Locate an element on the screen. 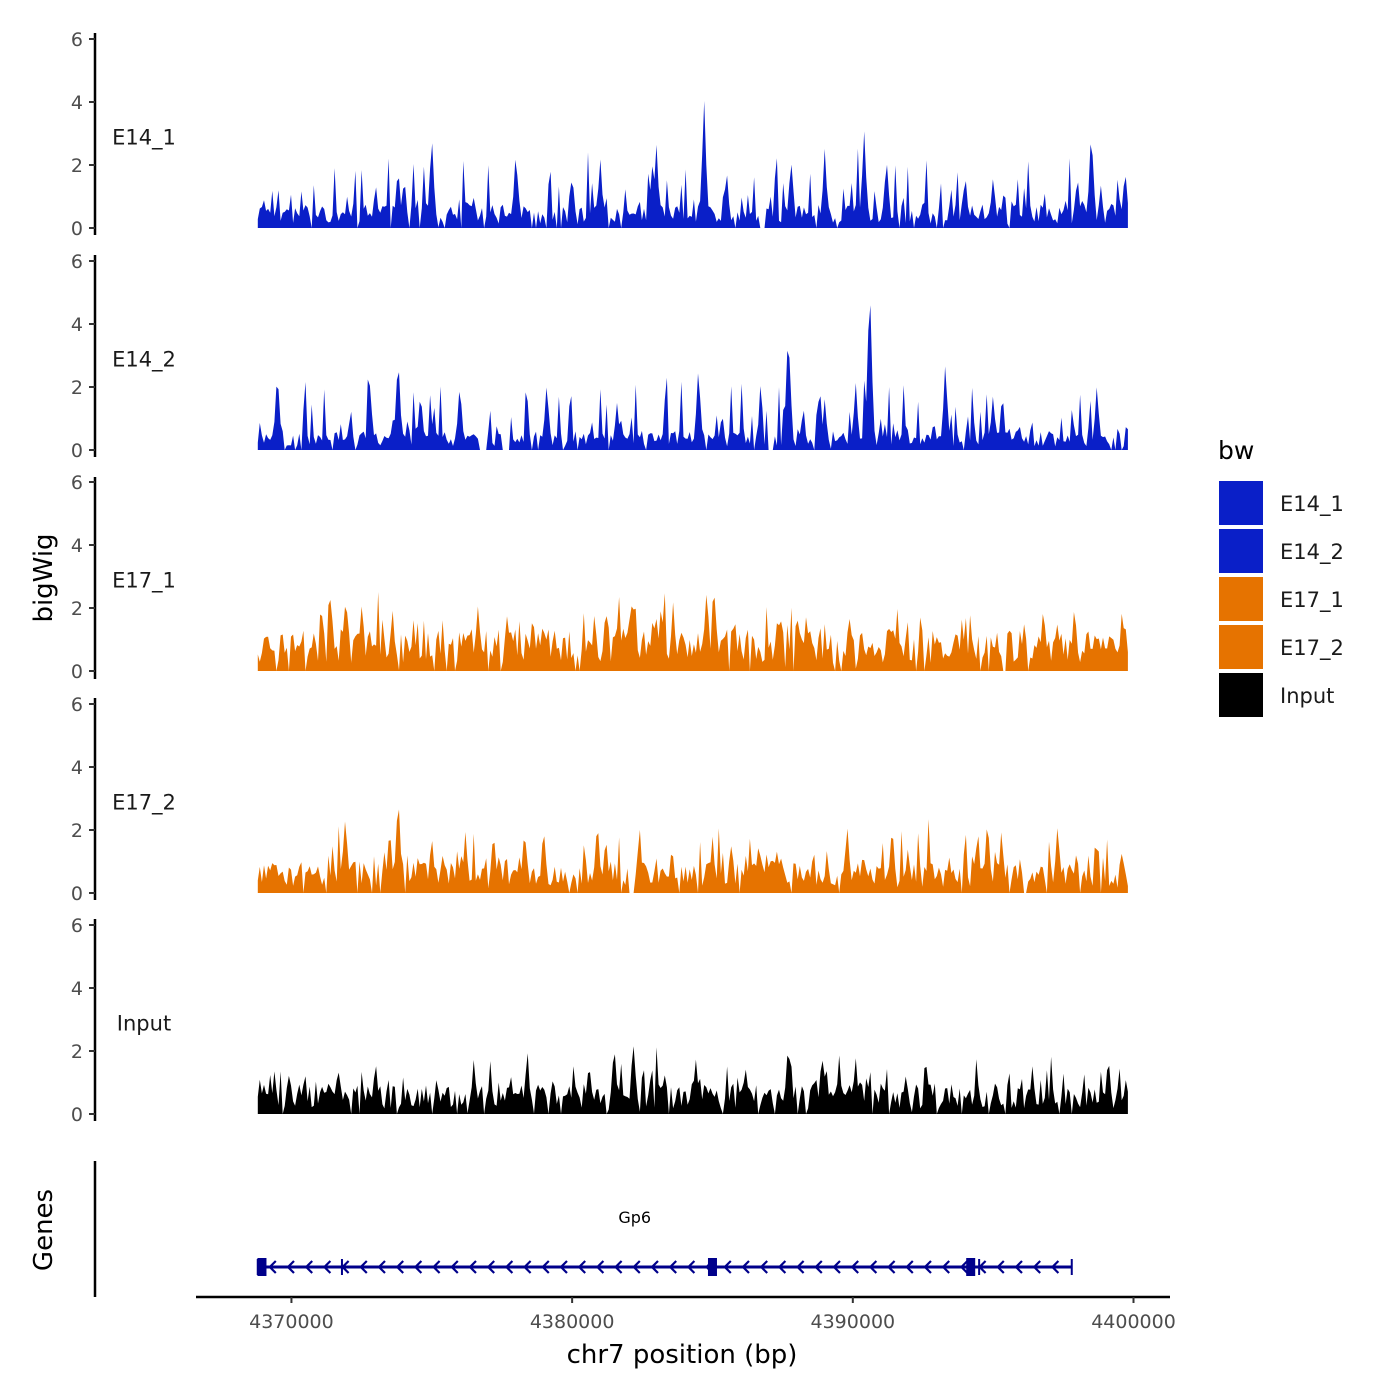 Image resolution: width=1400 pixels, height=1400 pixels. legend-label: E17_1 is located at coordinates (1312, 600).